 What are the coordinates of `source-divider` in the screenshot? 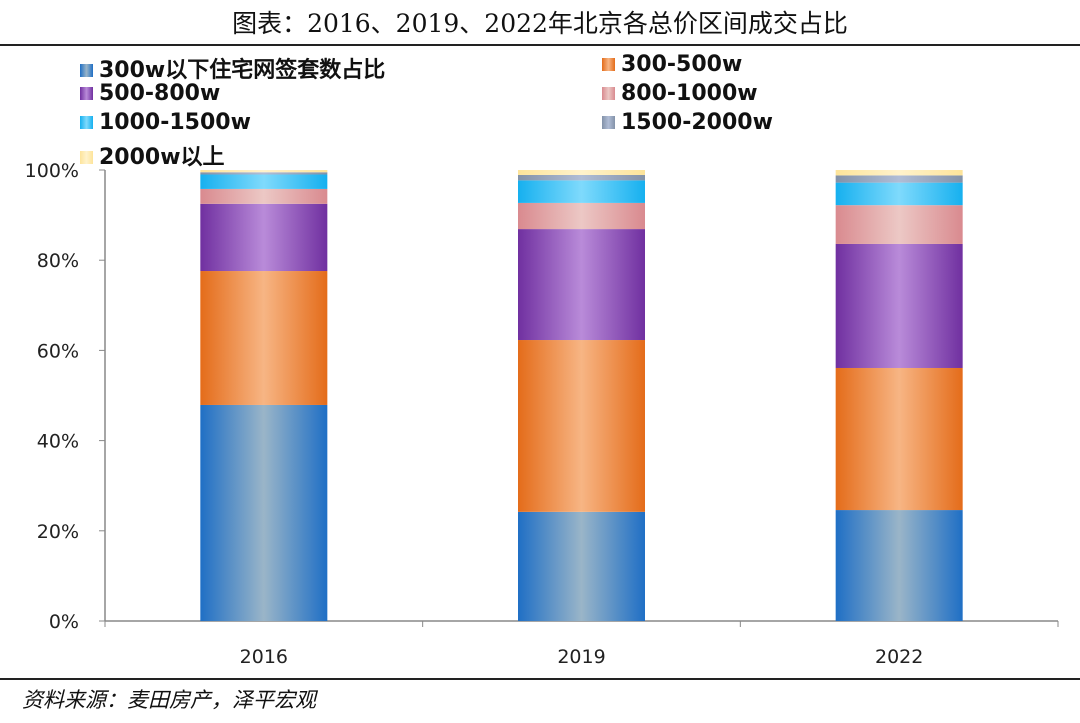 It's located at (540, 679).